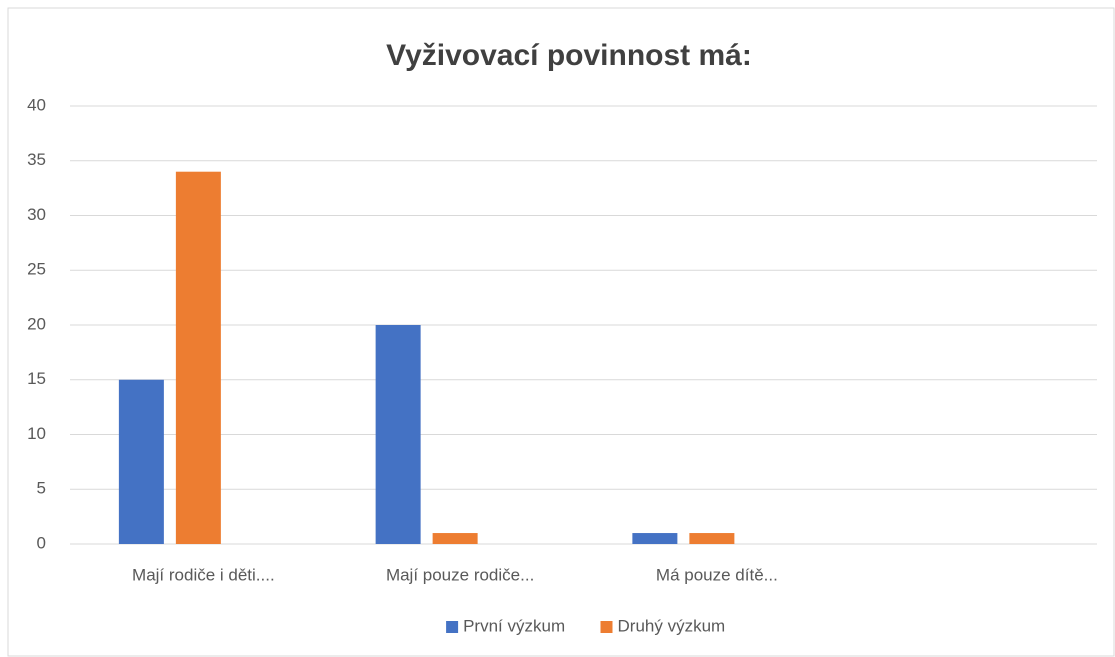 The height and width of the screenshot is (657, 1115). What do you see at coordinates (36, 104) in the screenshot?
I see `y-tick-label: 40` at bounding box center [36, 104].